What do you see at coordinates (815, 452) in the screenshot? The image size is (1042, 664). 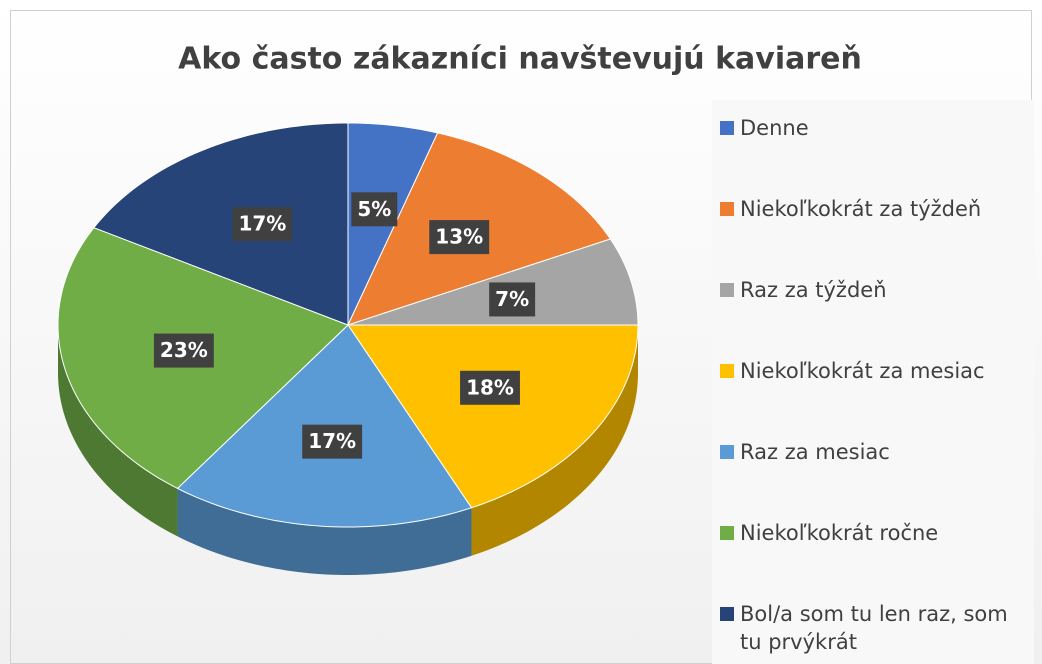 I see `legend-label: Raz za mesiac` at bounding box center [815, 452].